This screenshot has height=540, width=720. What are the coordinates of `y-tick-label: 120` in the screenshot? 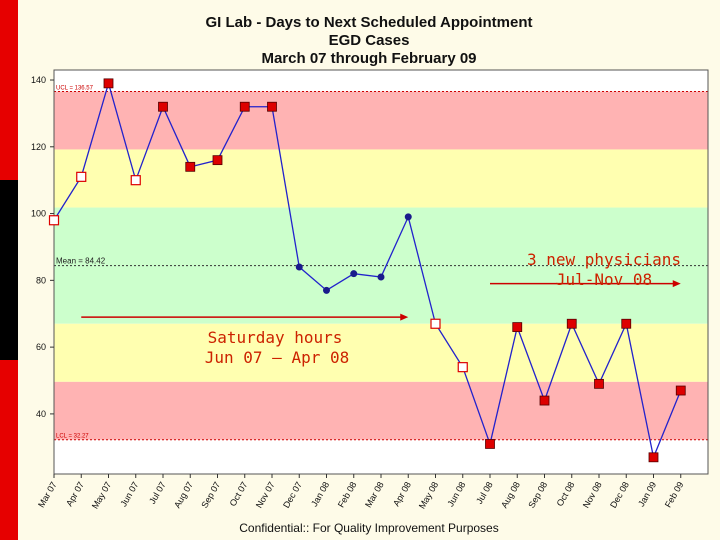 It's located at (38, 147).